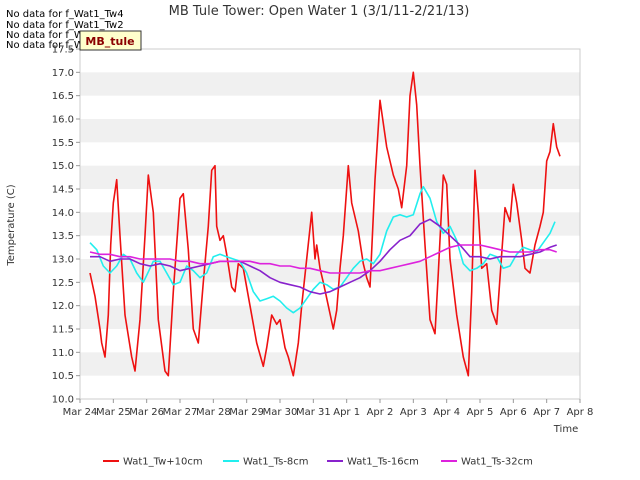 Image resolution: width=640 pixels, height=480 pixels. Describe the element at coordinates (383, 462) in the screenshot. I see `legend-label: Wat1_Ts-16cm` at that location.